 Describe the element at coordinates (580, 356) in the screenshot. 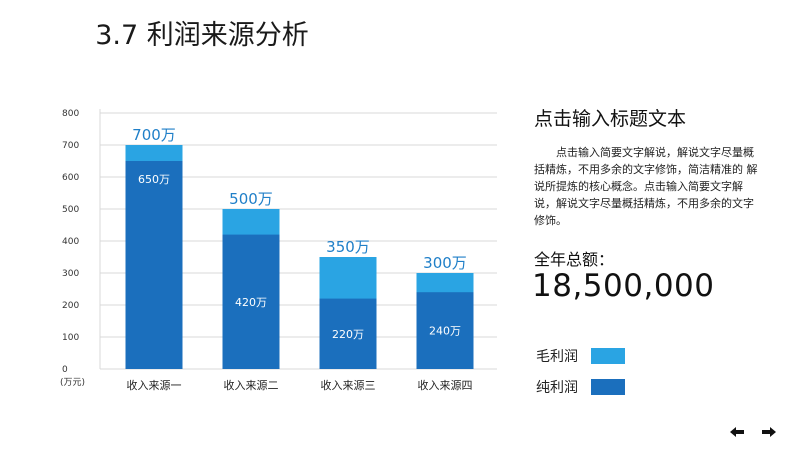

I see `legend-item-gross: 毛利润` at that location.